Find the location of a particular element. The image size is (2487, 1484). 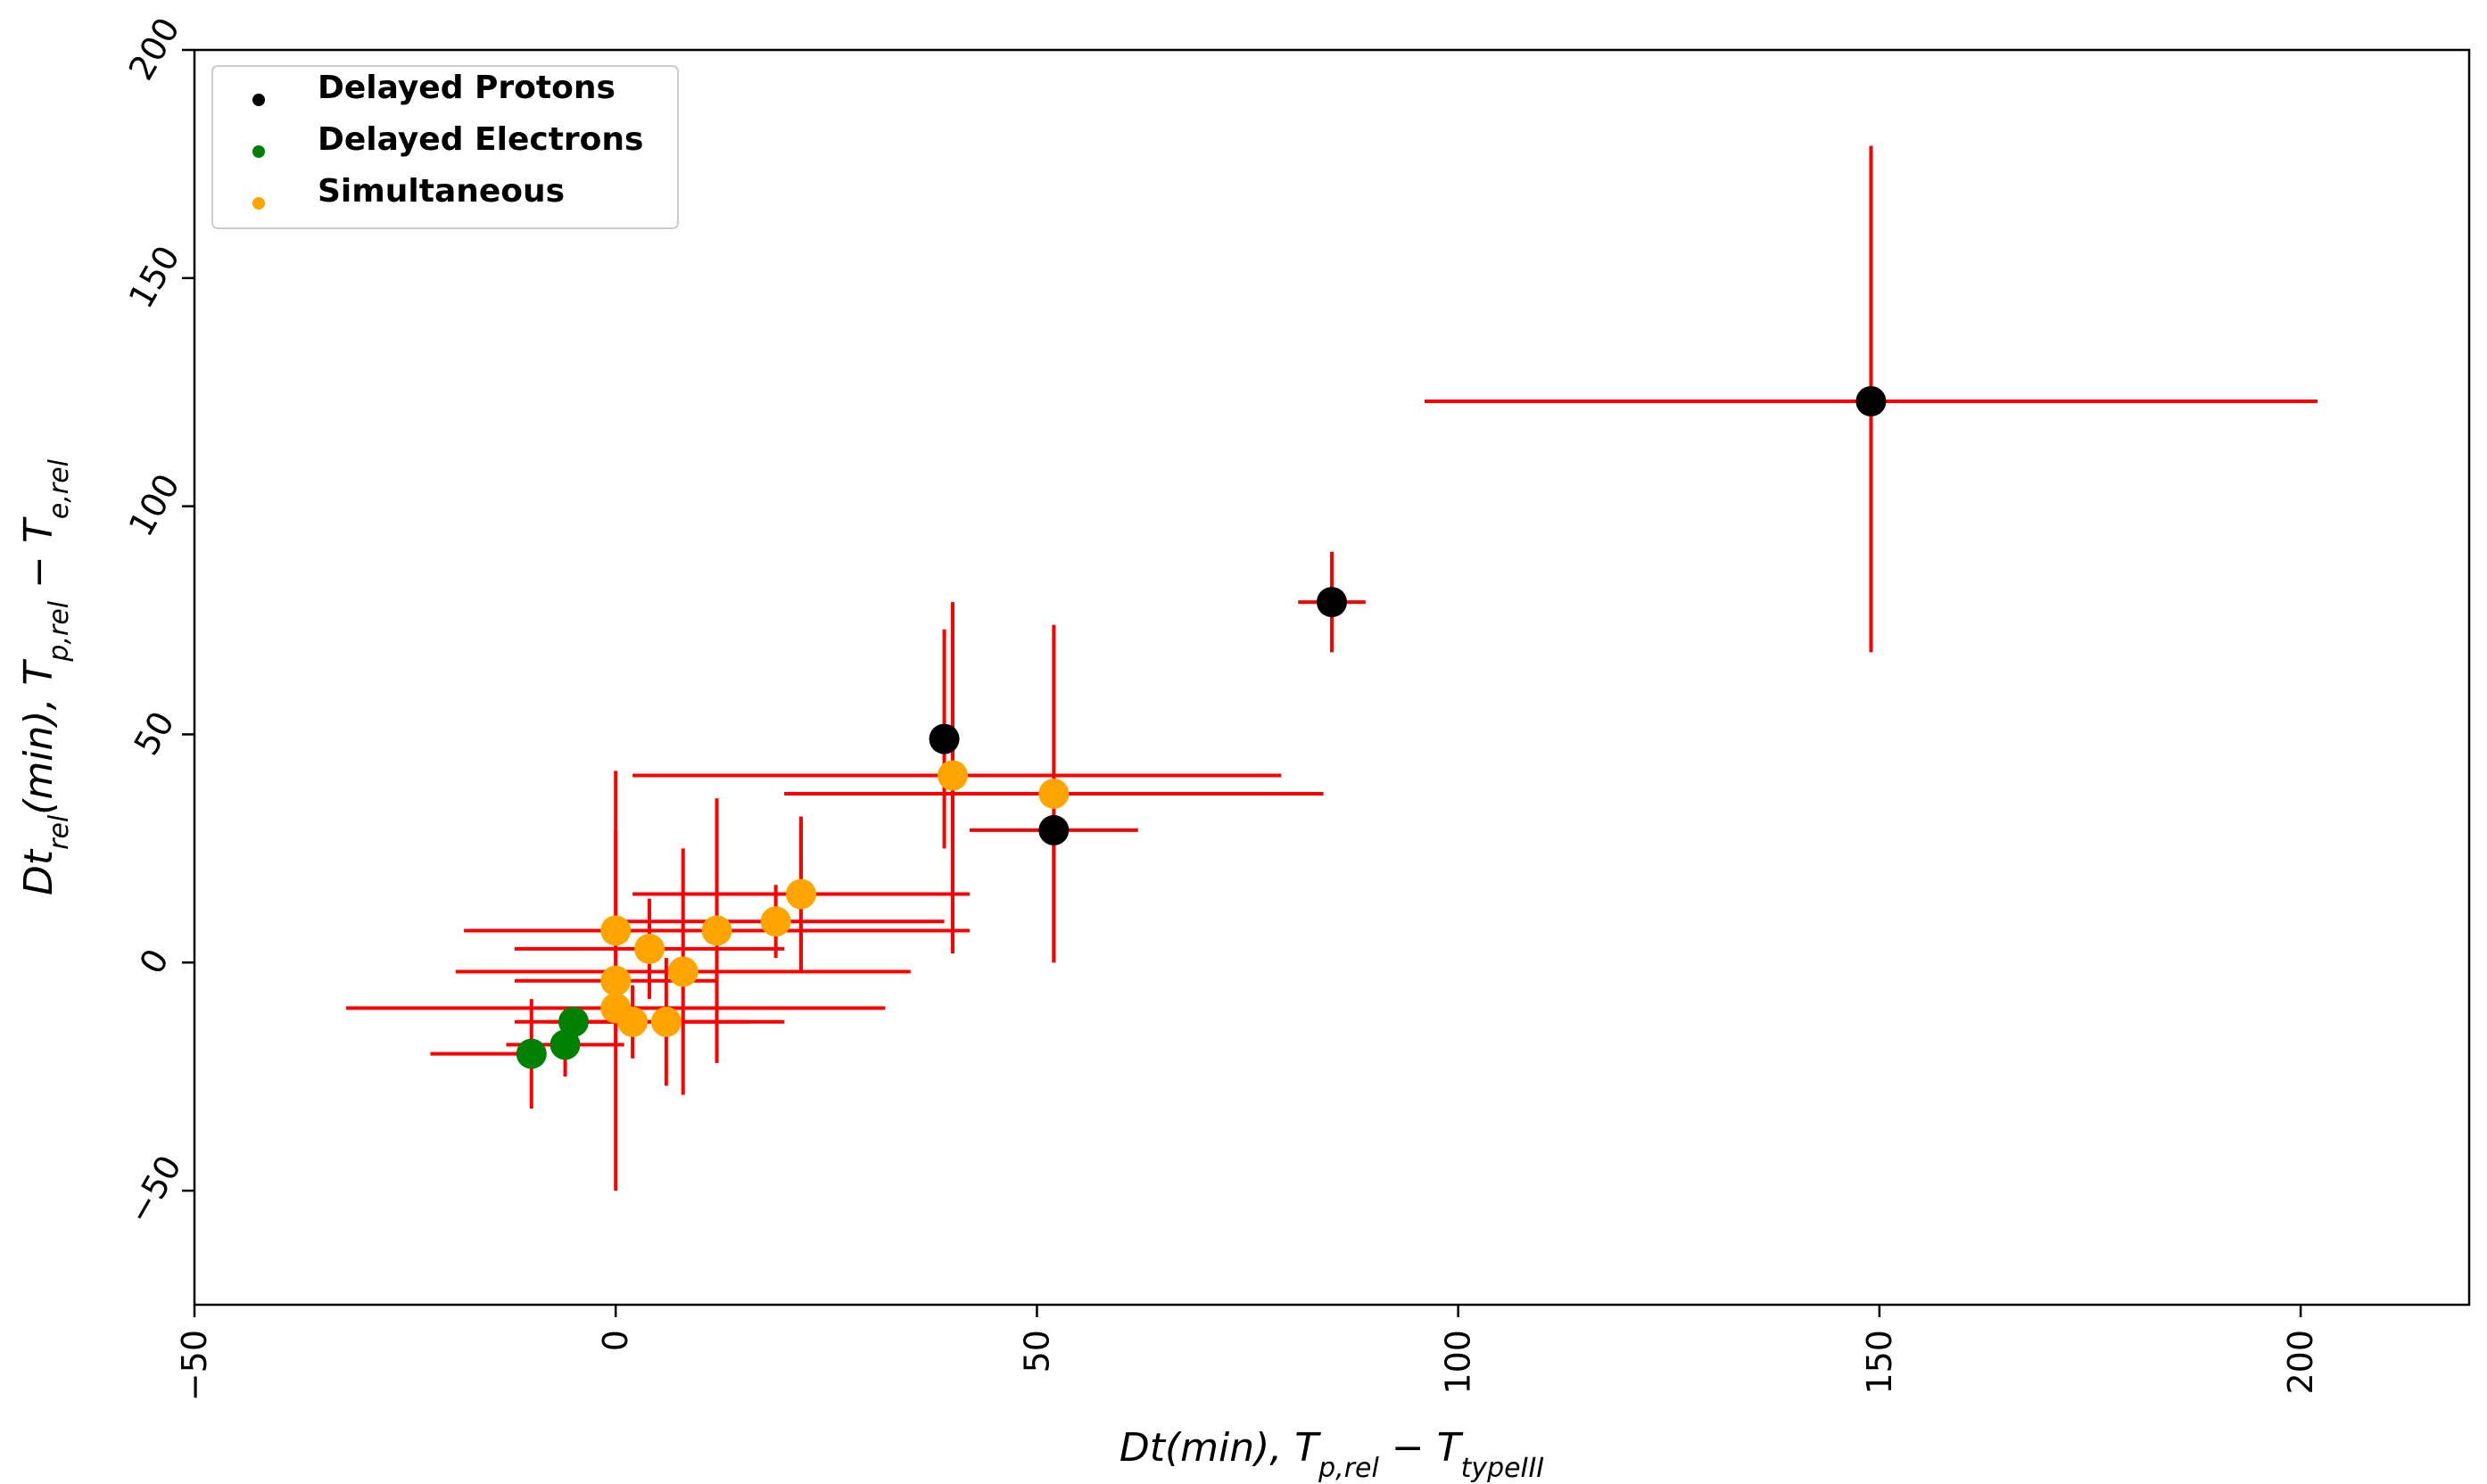

legend-frame is located at coordinates (445, 147).